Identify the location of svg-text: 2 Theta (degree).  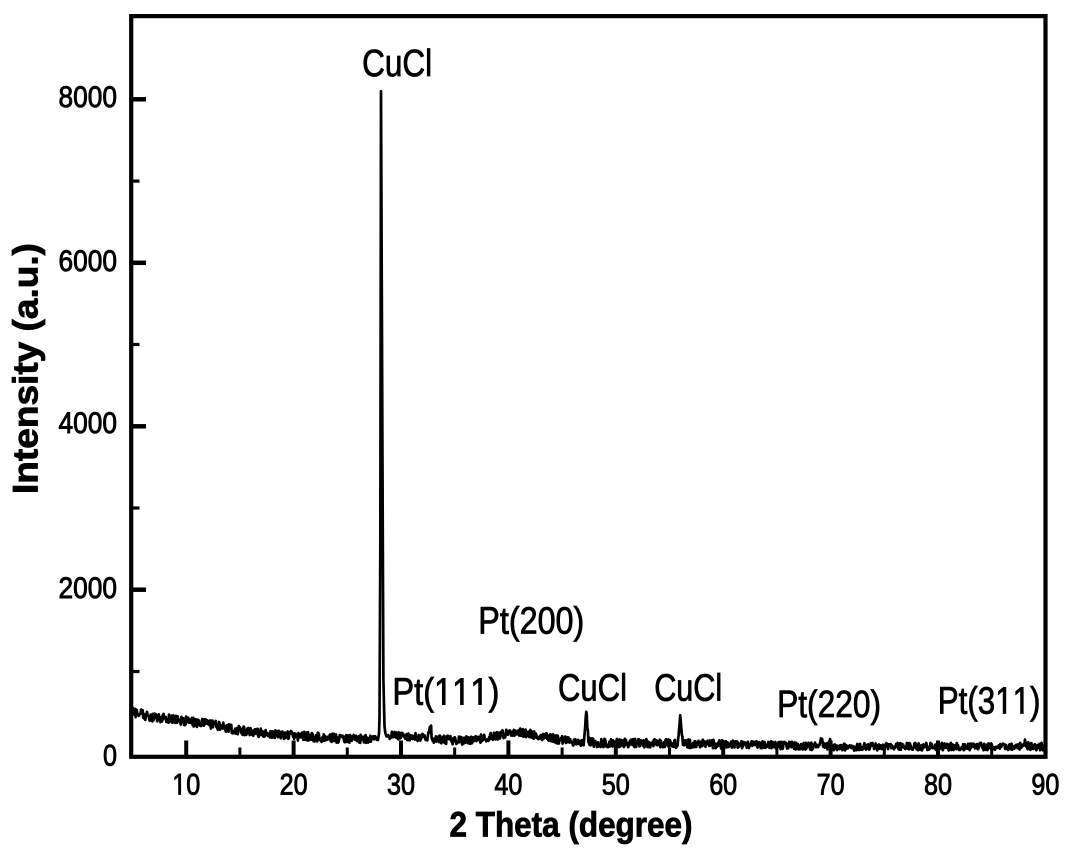
(571, 825).